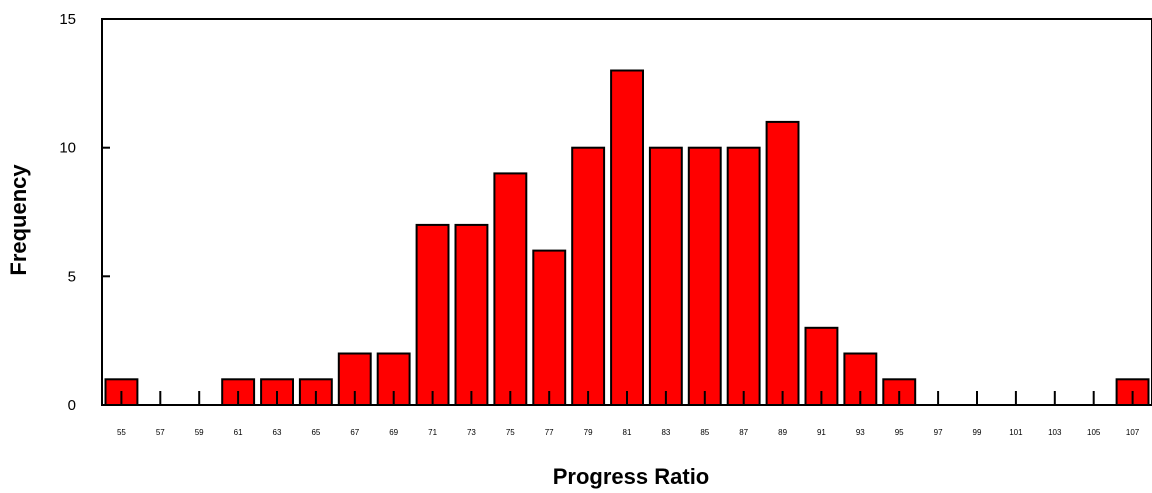 The image size is (1152, 493). What do you see at coordinates (160, 432) in the screenshot?
I see `x-tick-label-57: 57` at bounding box center [160, 432].